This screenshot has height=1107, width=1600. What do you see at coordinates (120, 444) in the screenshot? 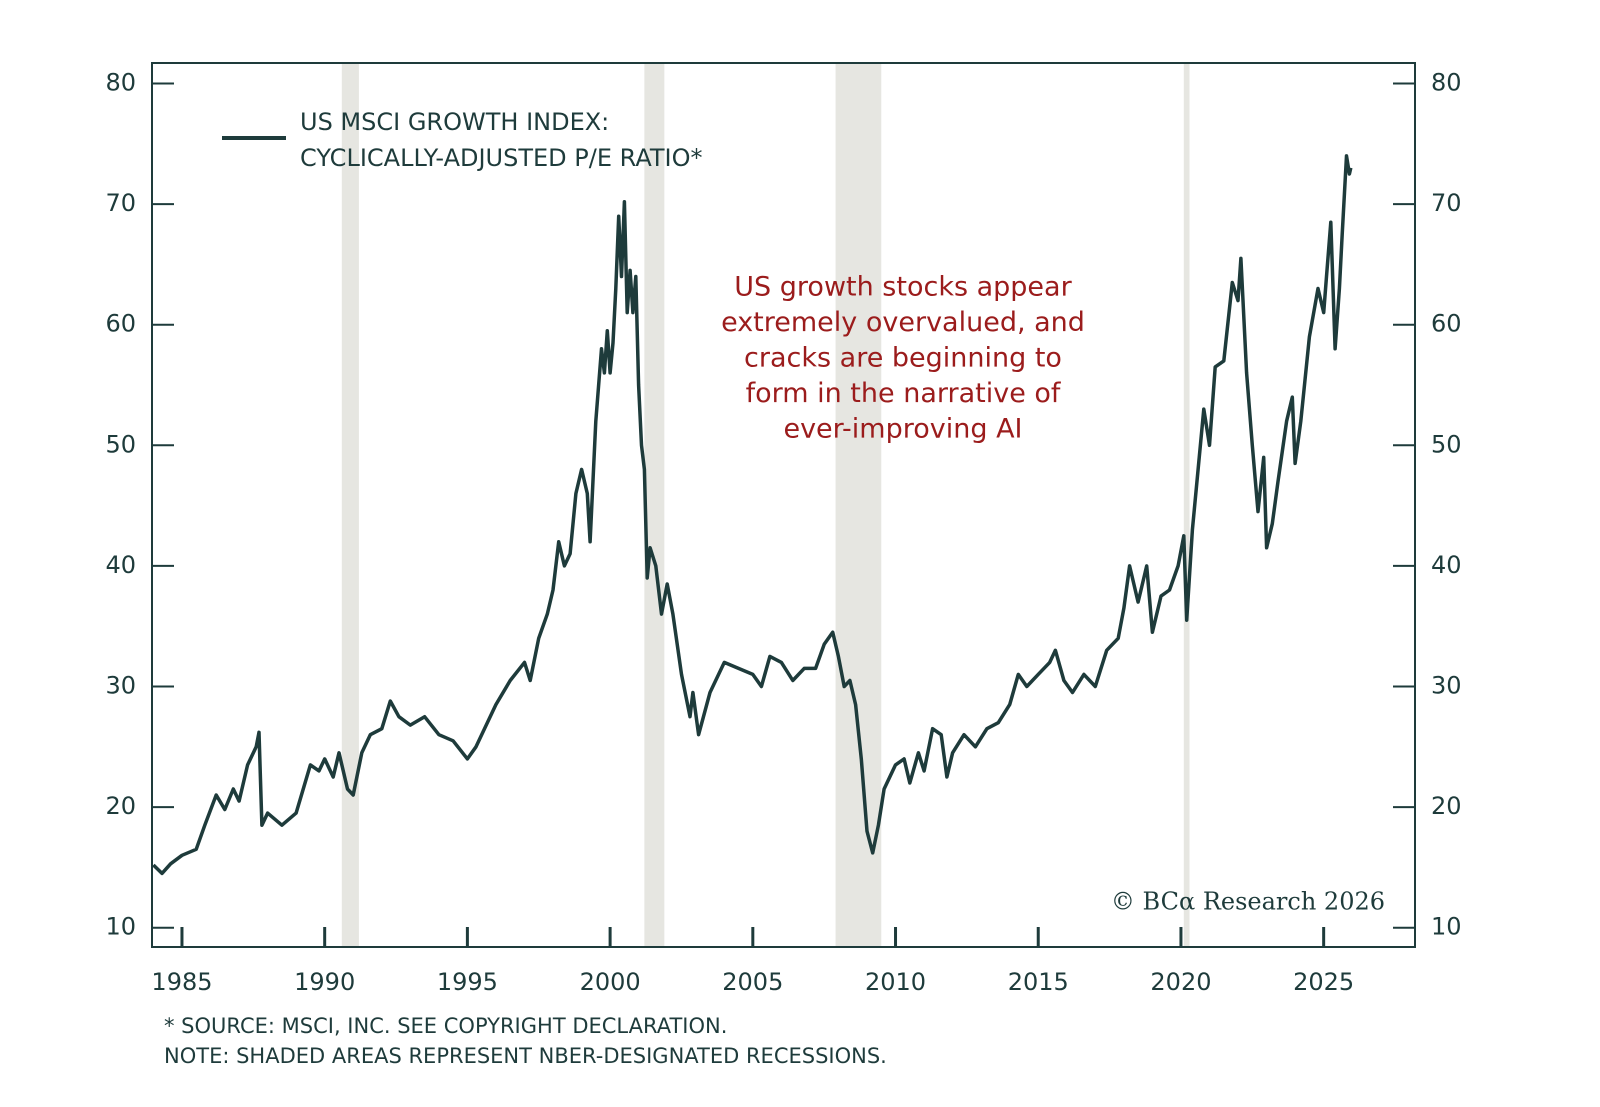
I see `y-tick-label: 50` at bounding box center [120, 444].